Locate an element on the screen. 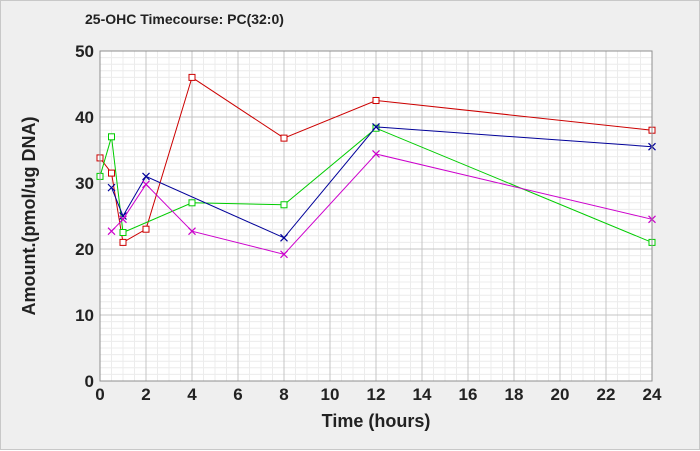  x-tick-label: 24 is located at coordinates (652, 394).